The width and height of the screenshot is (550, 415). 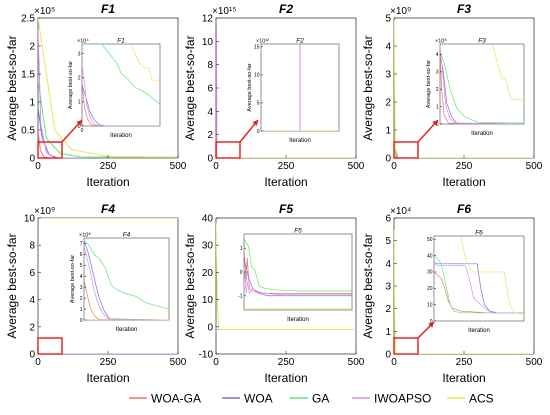 What do you see at coordinates (208, 19) in the screenshot?
I see `y-tick-label: 12` at bounding box center [208, 19].